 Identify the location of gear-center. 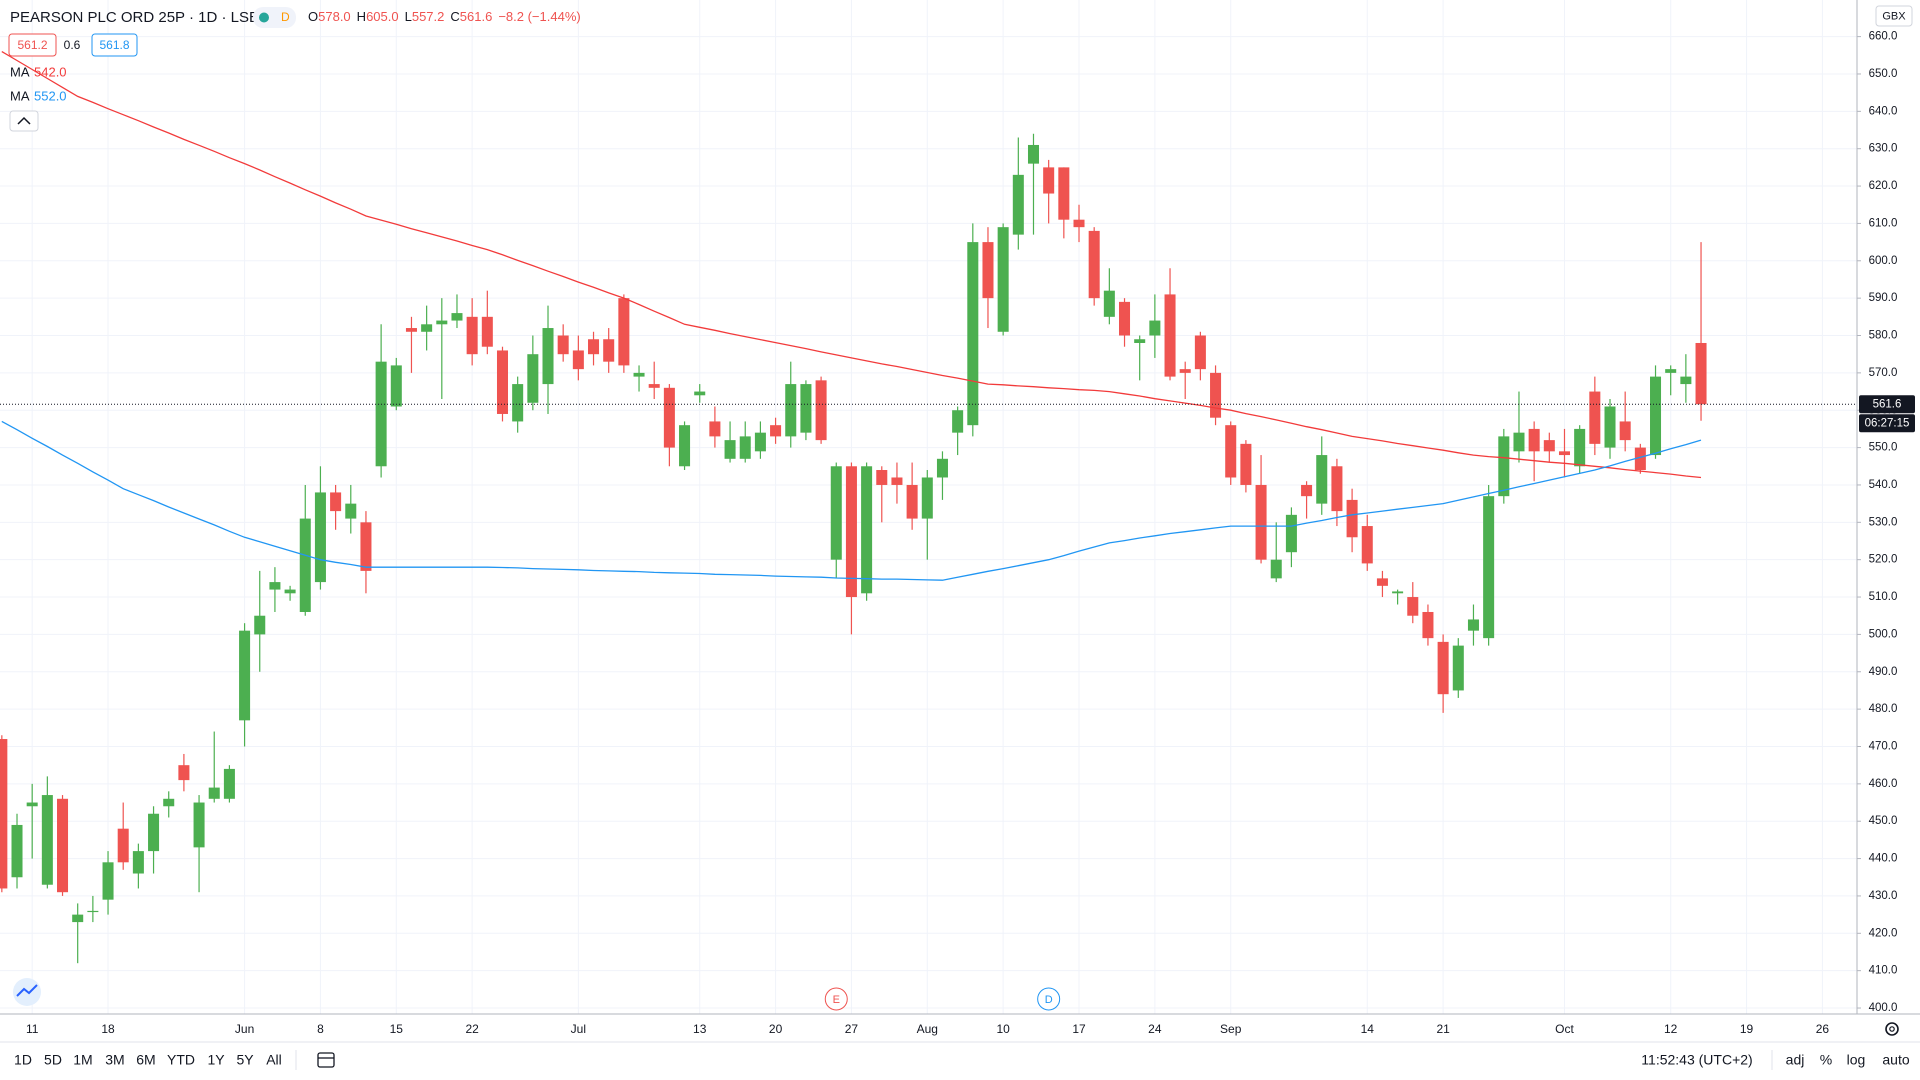
(1892, 1029).